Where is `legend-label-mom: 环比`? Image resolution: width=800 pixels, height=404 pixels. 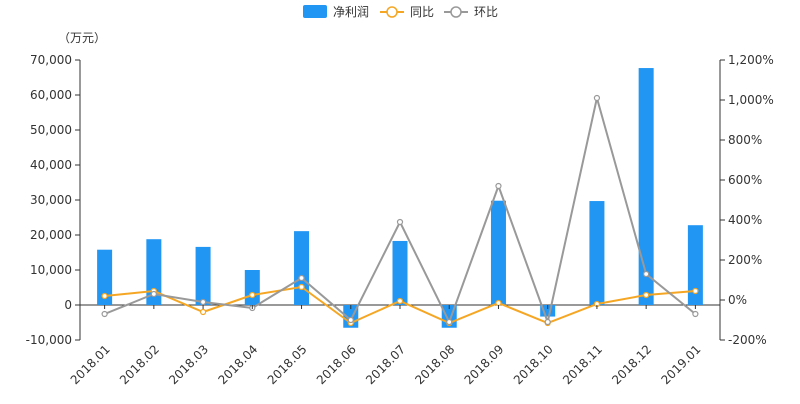 legend-label-mom: 环比 is located at coordinates (486, 12).